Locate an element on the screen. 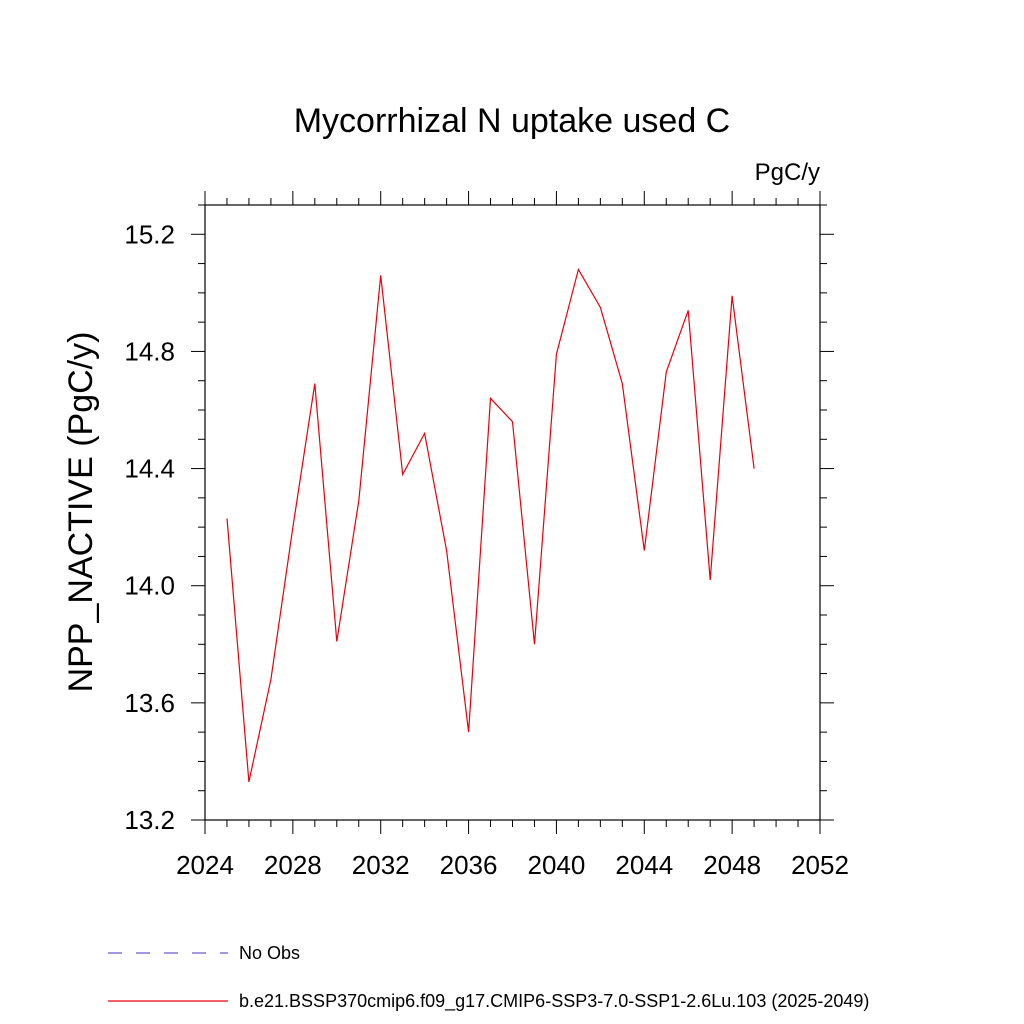 Image resolution: width=1024 pixels, height=1024 pixels. x-tick-label: 2048 is located at coordinates (732, 865).